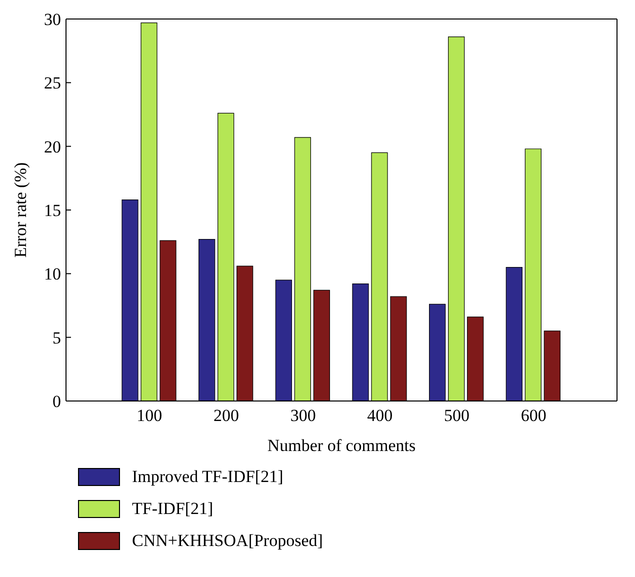 This screenshot has width=635, height=577. Describe the element at coordinates (208, 477) in the screenshot. I see `legend-label: Improved TF-IDF[21]` at that location.